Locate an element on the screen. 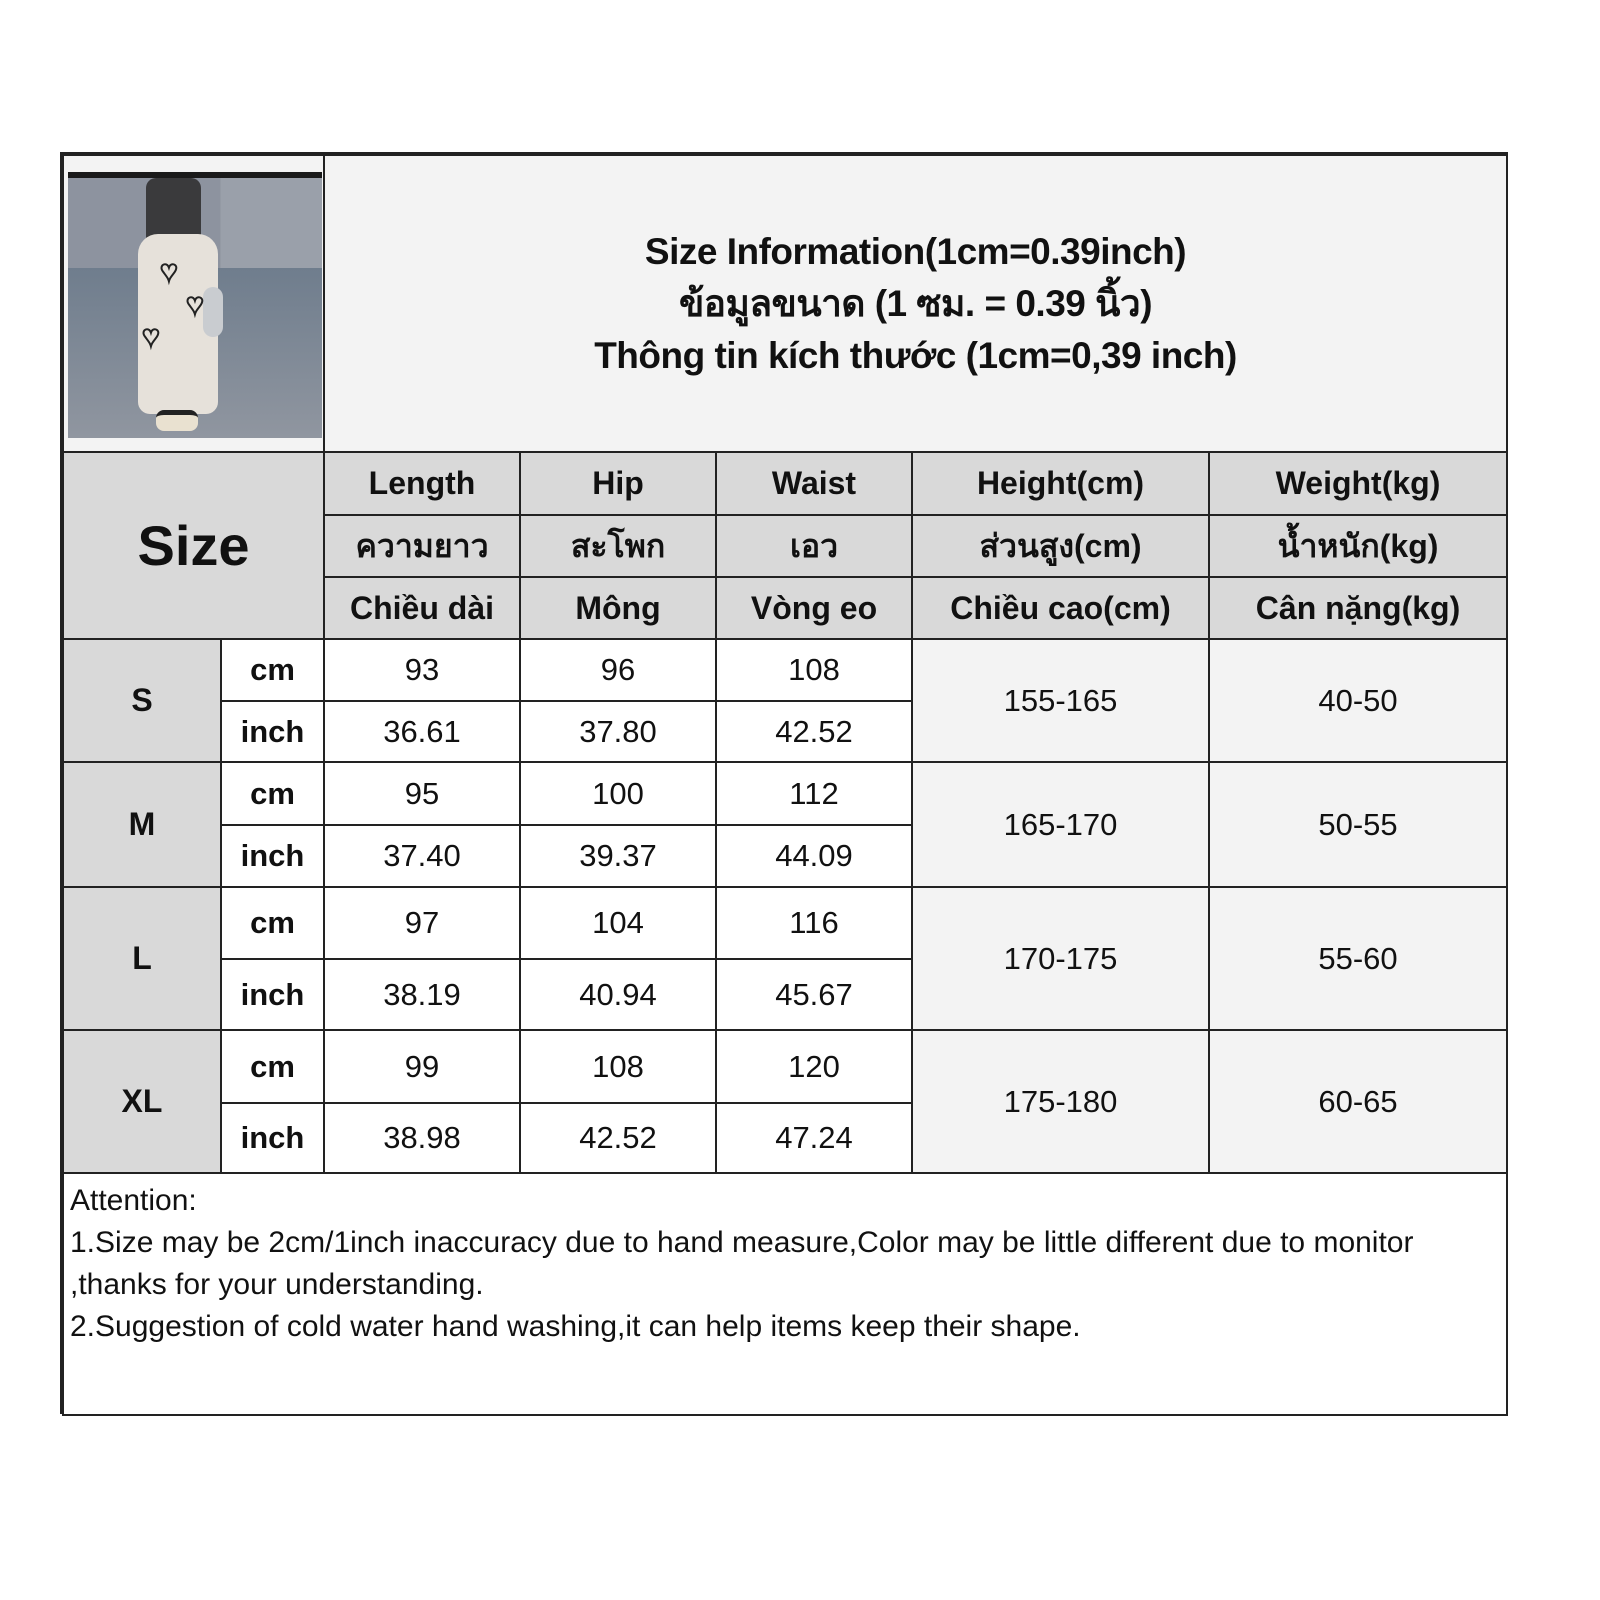 Image resolution: width=1600 pixels, height=1600 pixels. col-header-length-en: Length is located at coordinates (422, 483).